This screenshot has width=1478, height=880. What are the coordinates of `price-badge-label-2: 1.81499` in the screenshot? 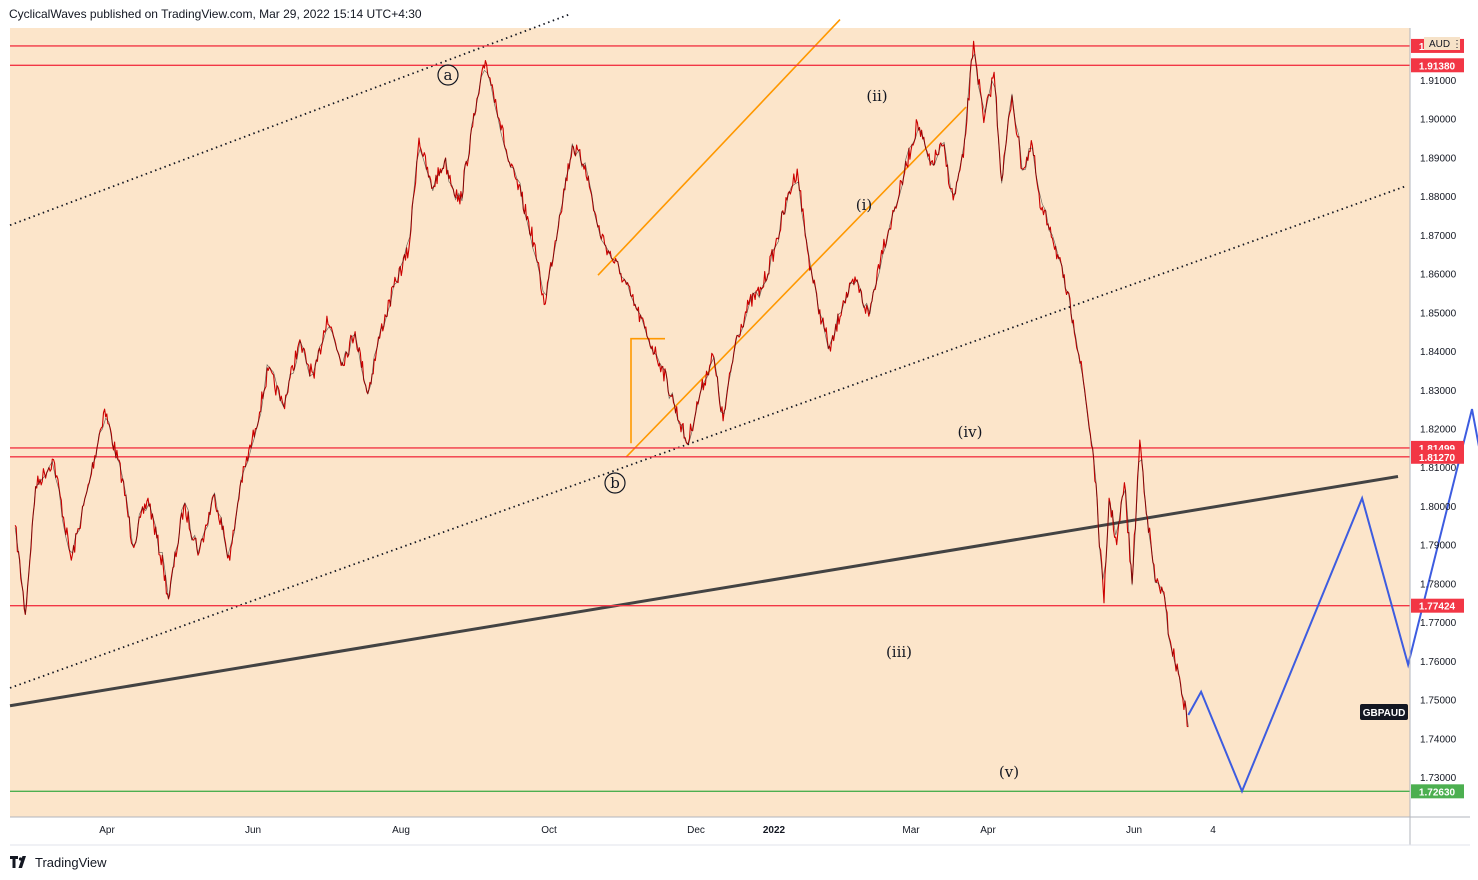 It's located at (1437, 449).